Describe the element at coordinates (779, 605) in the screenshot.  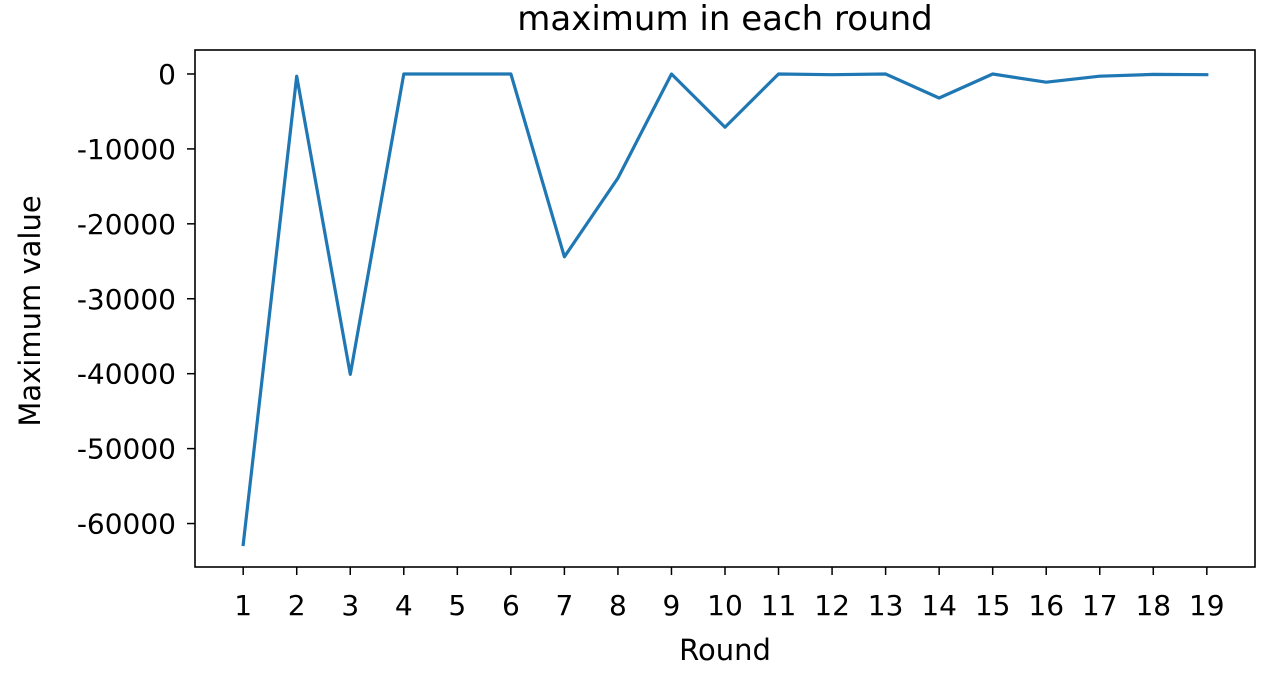
I see `x-tick-label: 11` at that location.